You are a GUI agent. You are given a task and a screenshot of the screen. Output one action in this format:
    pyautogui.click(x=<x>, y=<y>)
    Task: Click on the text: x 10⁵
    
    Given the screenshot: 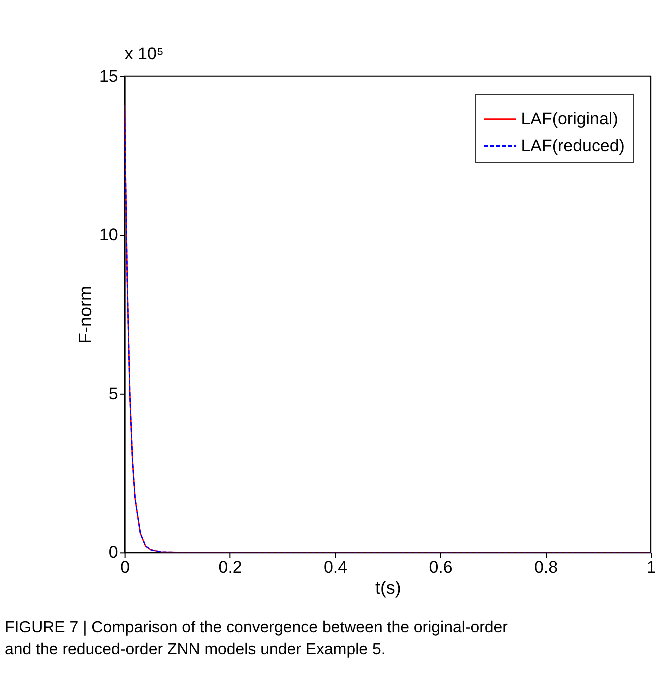 What is the action you would take?
    pyautogui.click(x=144, y=54)
    